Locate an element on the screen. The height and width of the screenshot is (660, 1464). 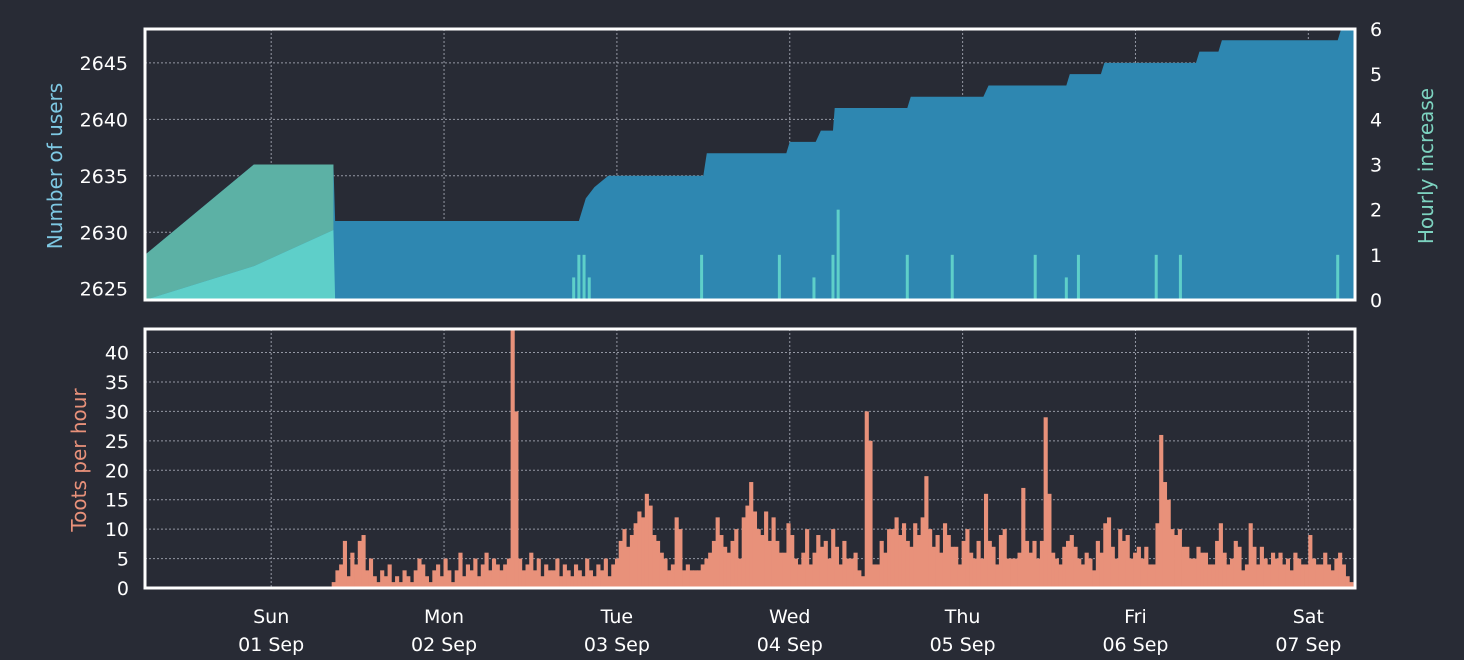
toots-left-axis-title: Toots per hour is located at coordinates (79, 460).